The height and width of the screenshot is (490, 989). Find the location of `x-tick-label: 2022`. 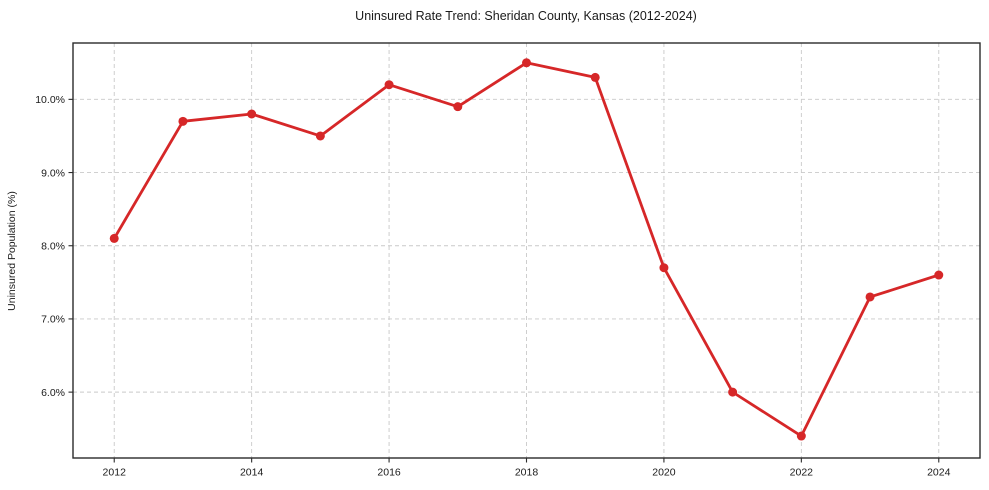

x-tick-label: 2022 is located at coordinates (802, 473).